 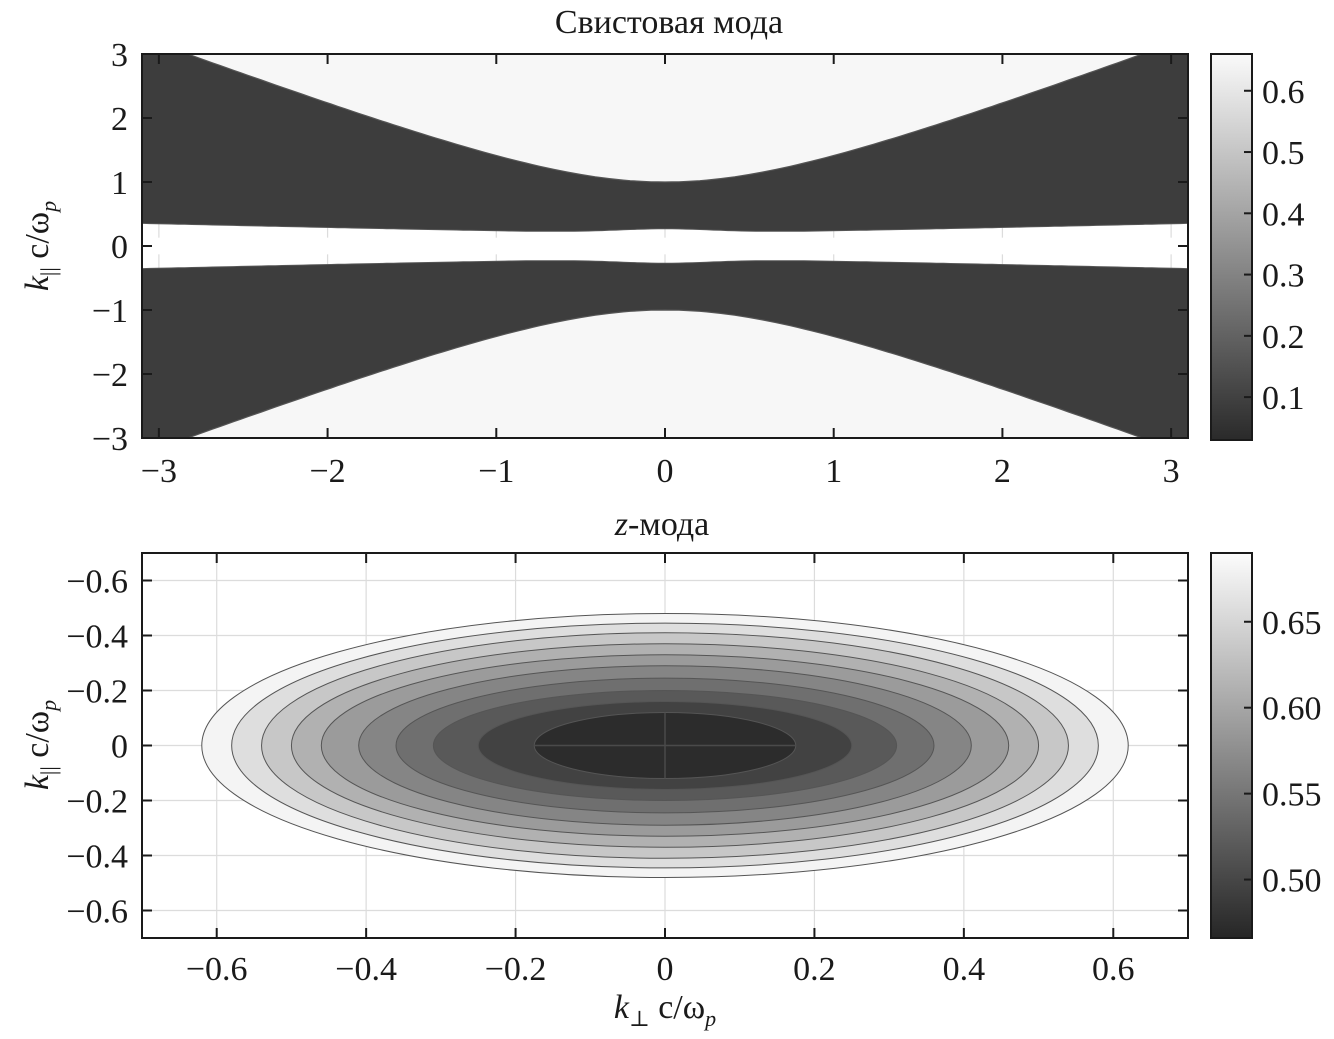 What do you see at coordinates (110, 375) in the screenshot?
I see `whistler-ytick-label-5: −2` at bounding box center [110, 375].